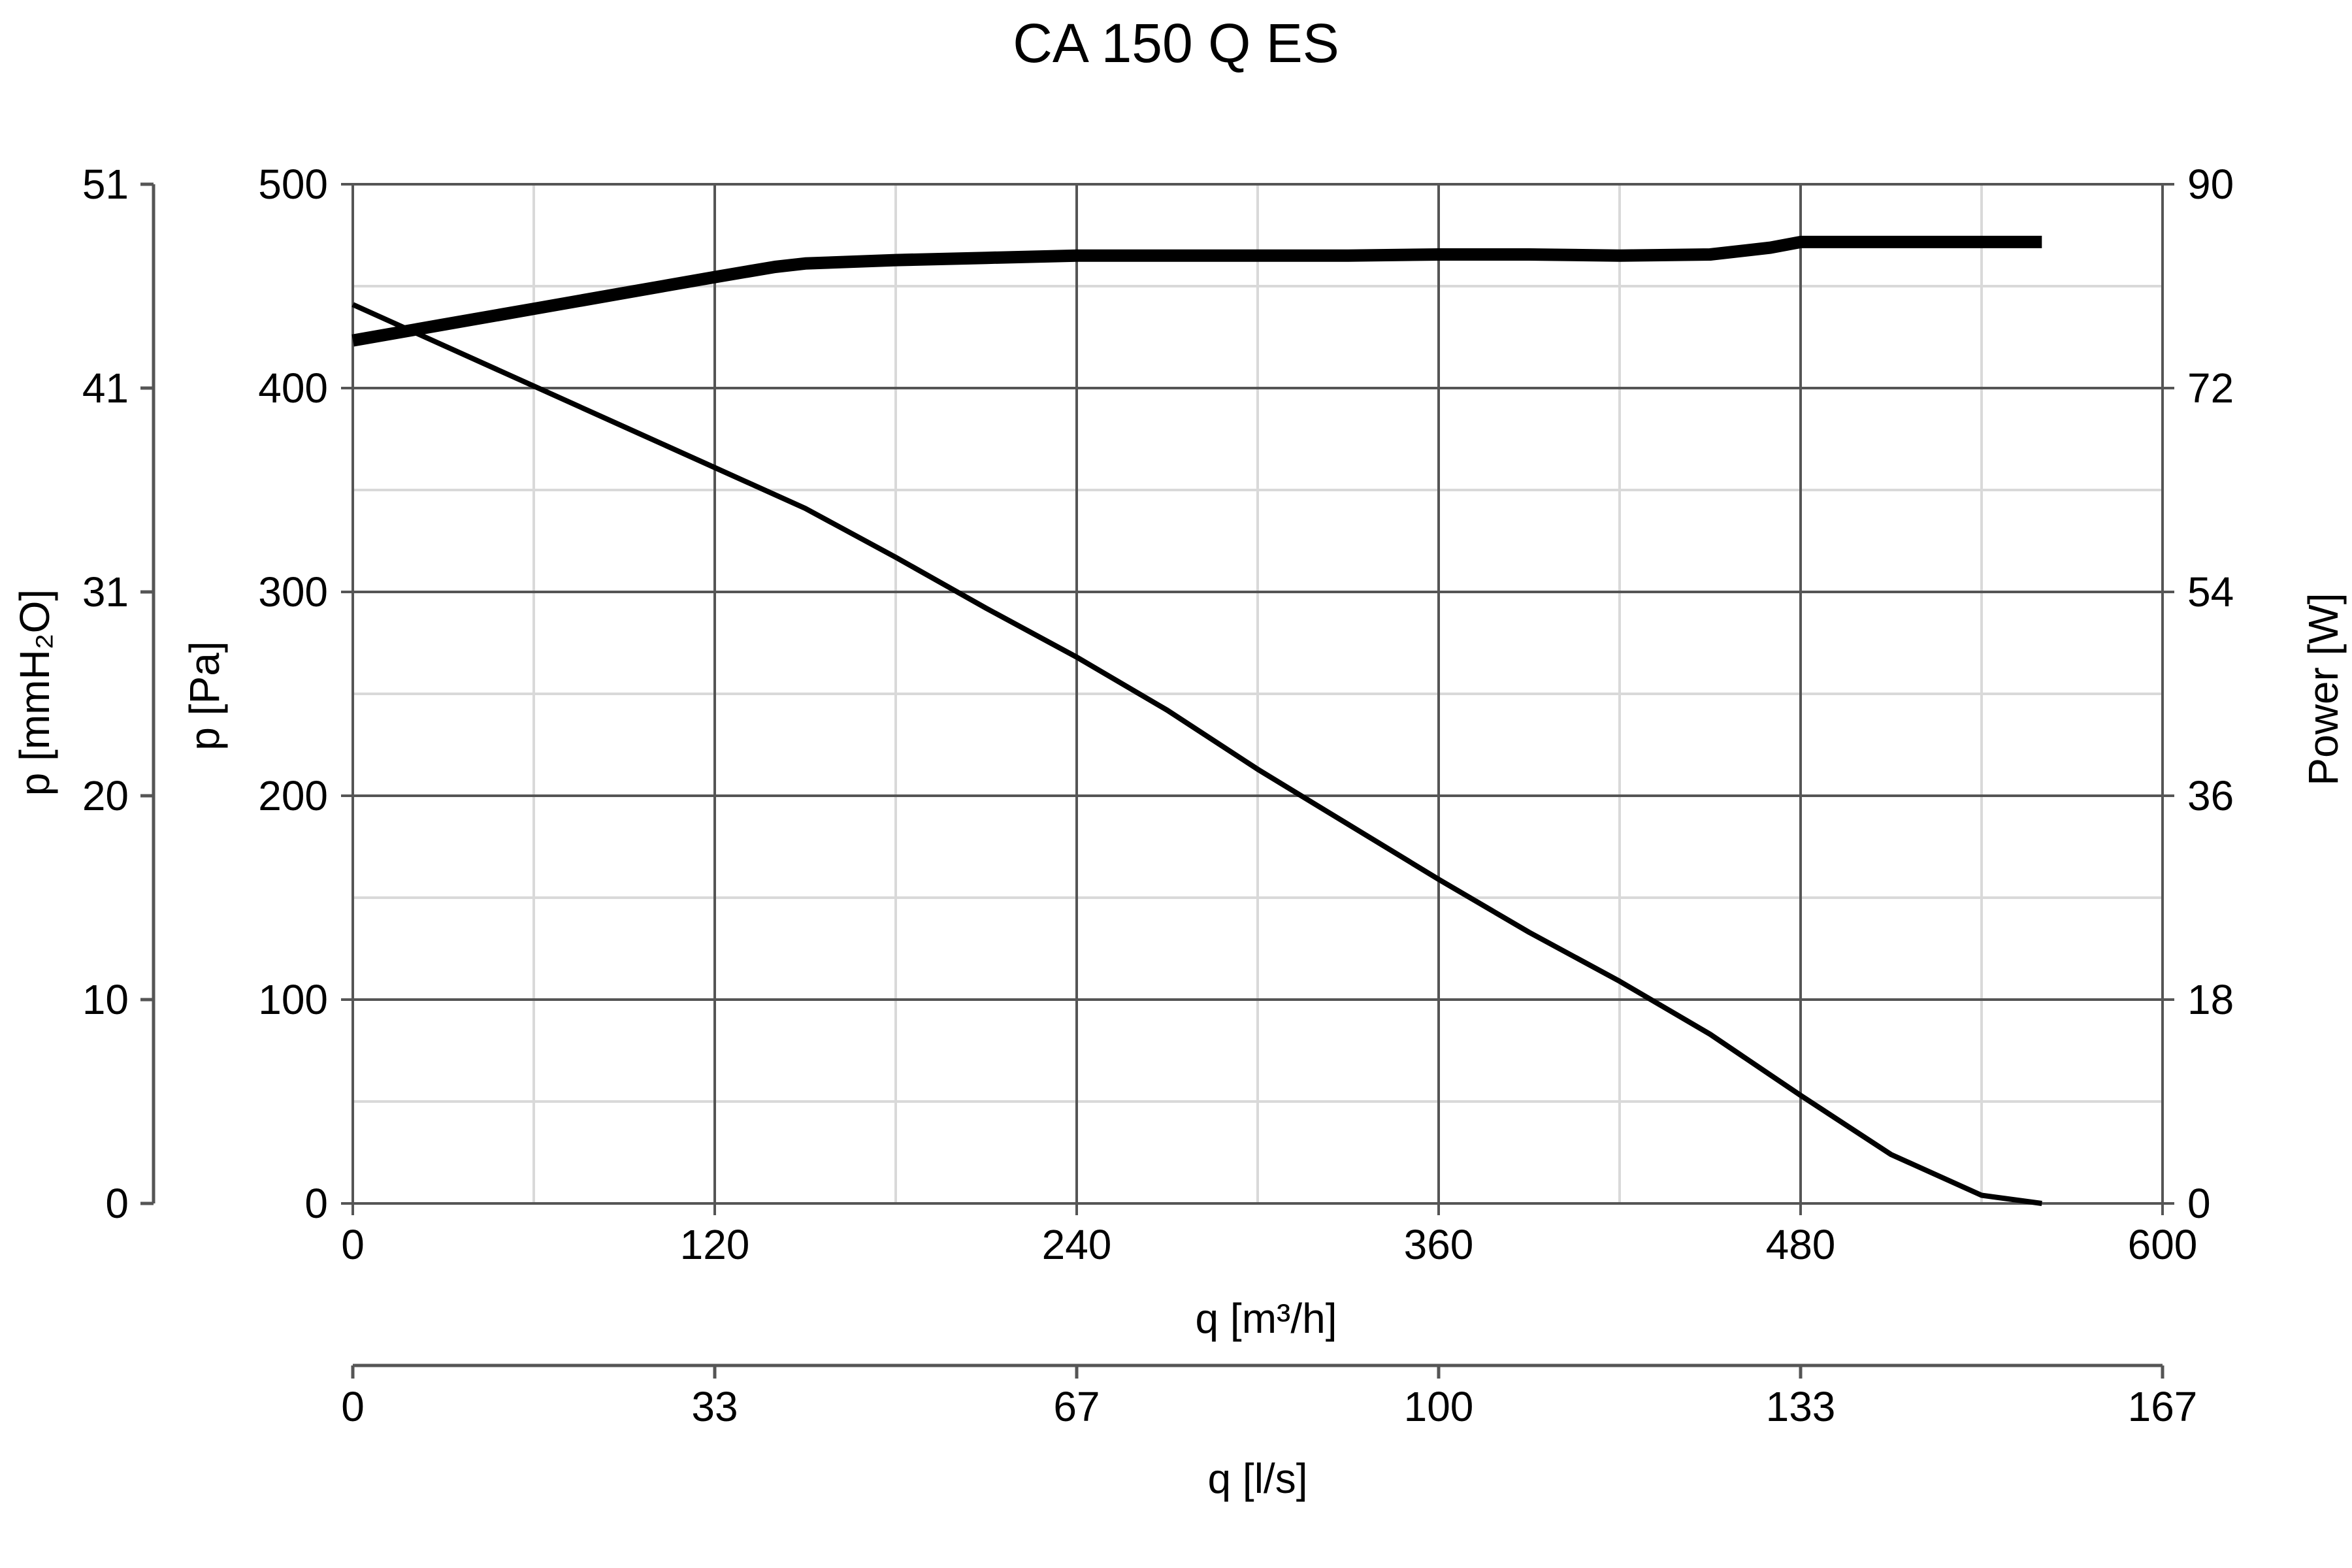 This screenshot has height=1568, width=2352. What do you see at coordinates (2210, 591) in the screenshot?
I see `y-right-tick-label: 54` at bounding box center [2210, 591].